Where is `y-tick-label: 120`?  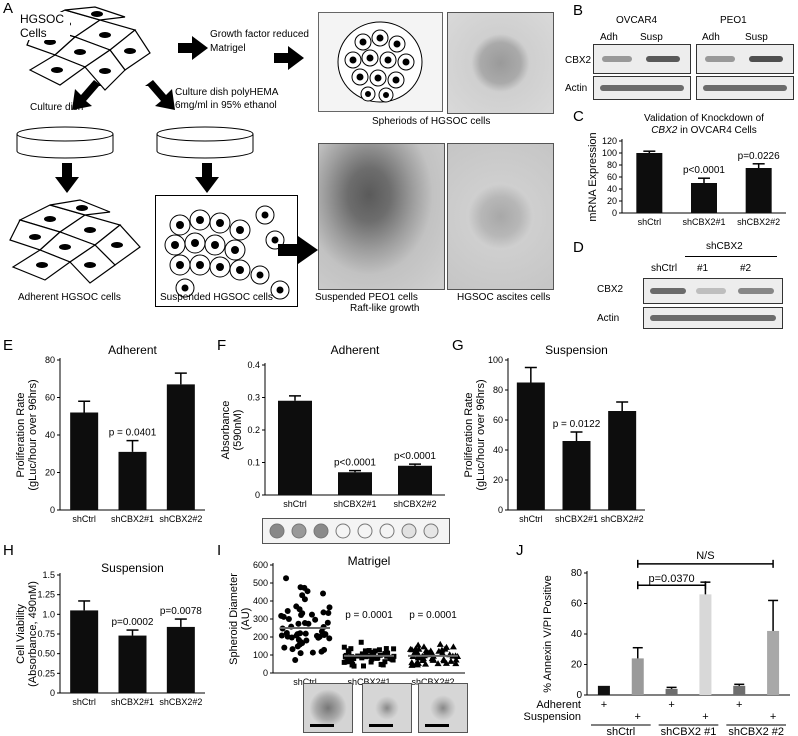 y-tick-label: 120 is located at coordinates (609, 141).